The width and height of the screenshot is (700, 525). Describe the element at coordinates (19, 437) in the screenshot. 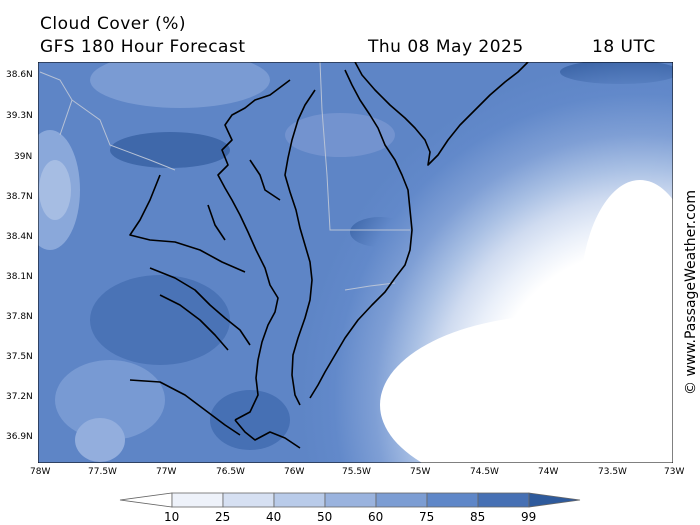

I see `lat-label: 36.9N` at that location.